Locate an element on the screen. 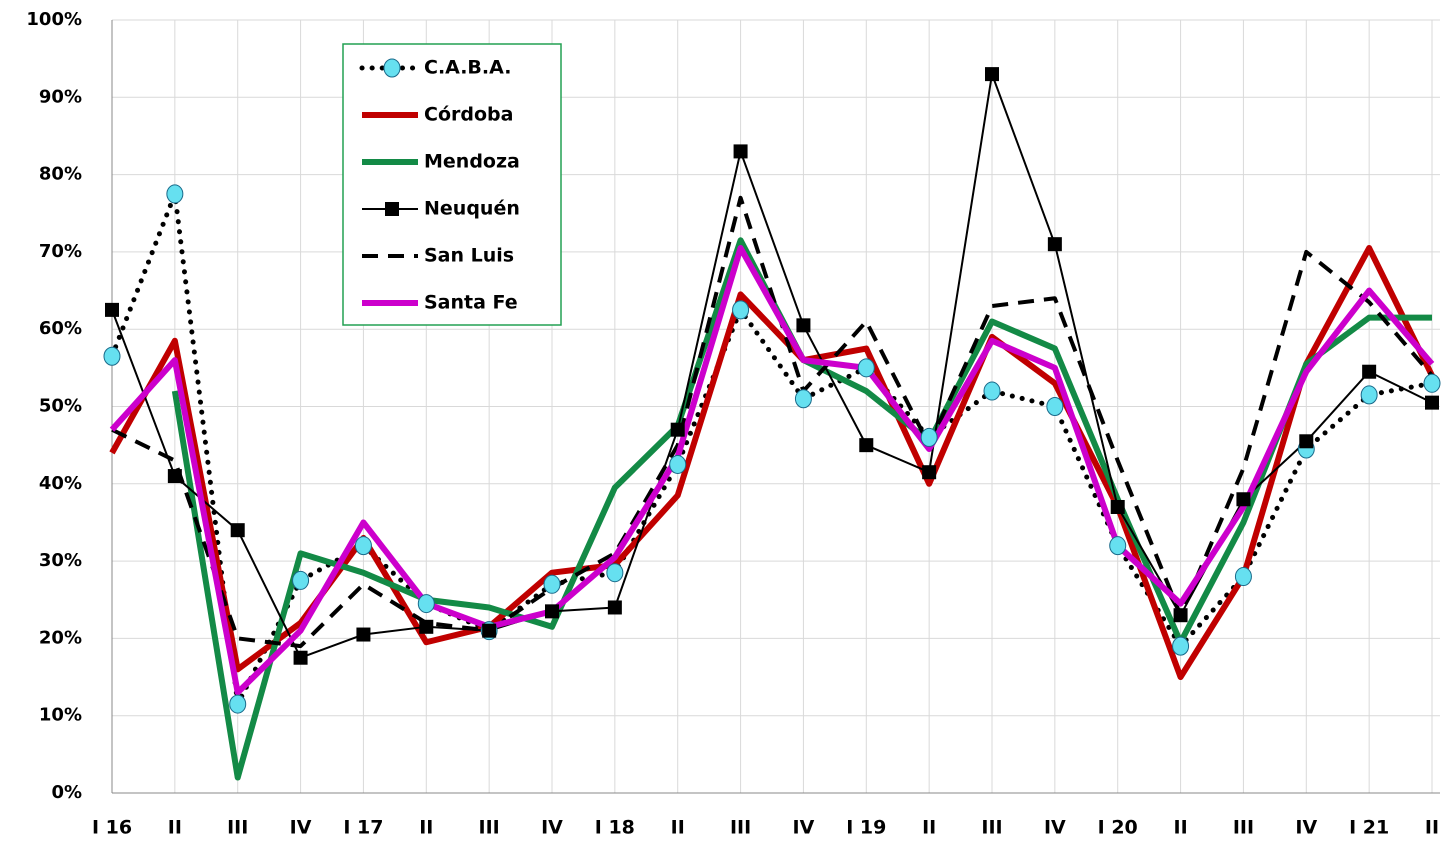 Image resolution: width=1448 pixels, height=842 pixels. y-tick-label: 20% is located at coordinates (60, 637).